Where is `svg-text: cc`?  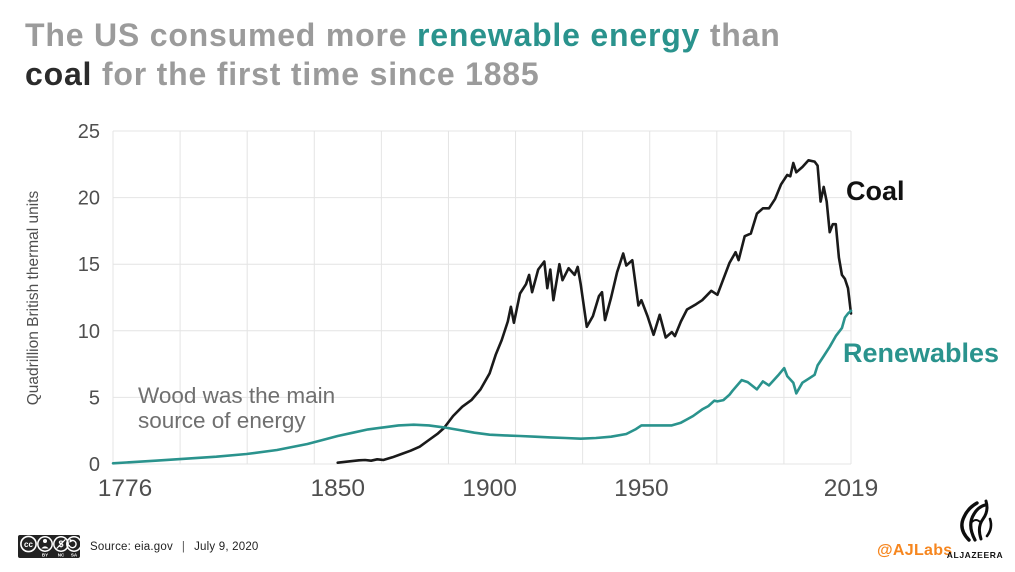
svg-text: cc is located at coordinates (28, 544).